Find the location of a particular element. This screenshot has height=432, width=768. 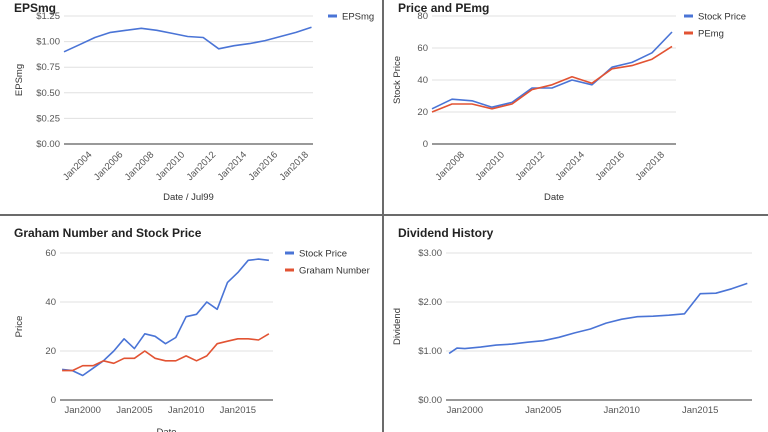

y-tick-label: $0.75 is located at coordinates (48, 67).